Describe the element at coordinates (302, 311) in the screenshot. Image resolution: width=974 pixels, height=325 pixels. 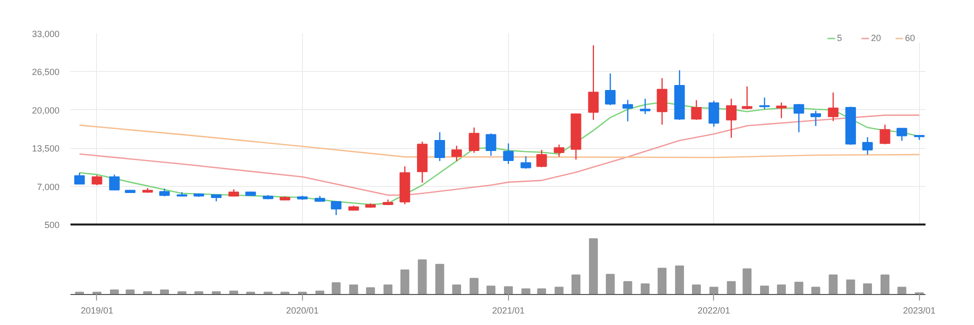
I see `x-tick-label: 2020/01` at that location.